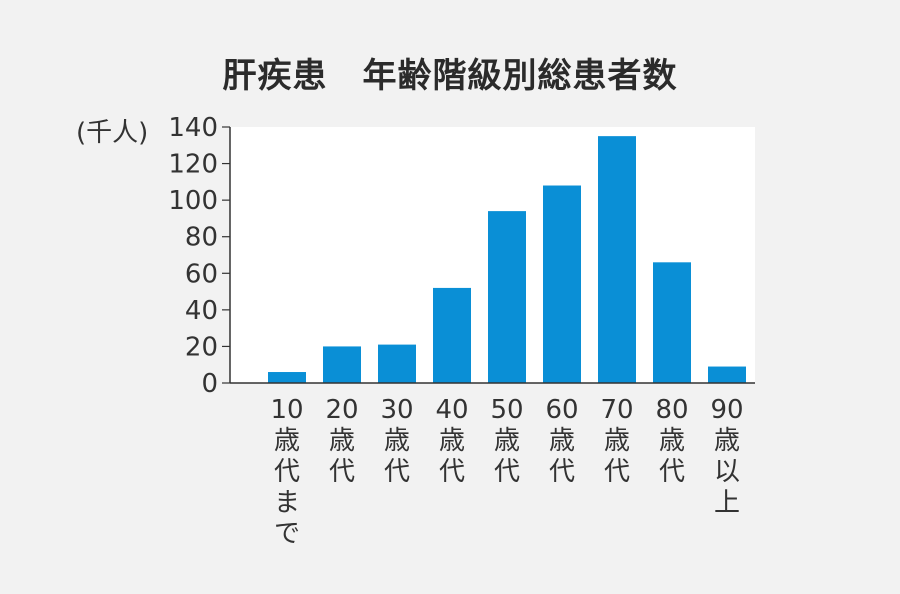  Describe the element at coordinates (201, 311) in the screenshot. I see `y-tick-label: 40` at that location.